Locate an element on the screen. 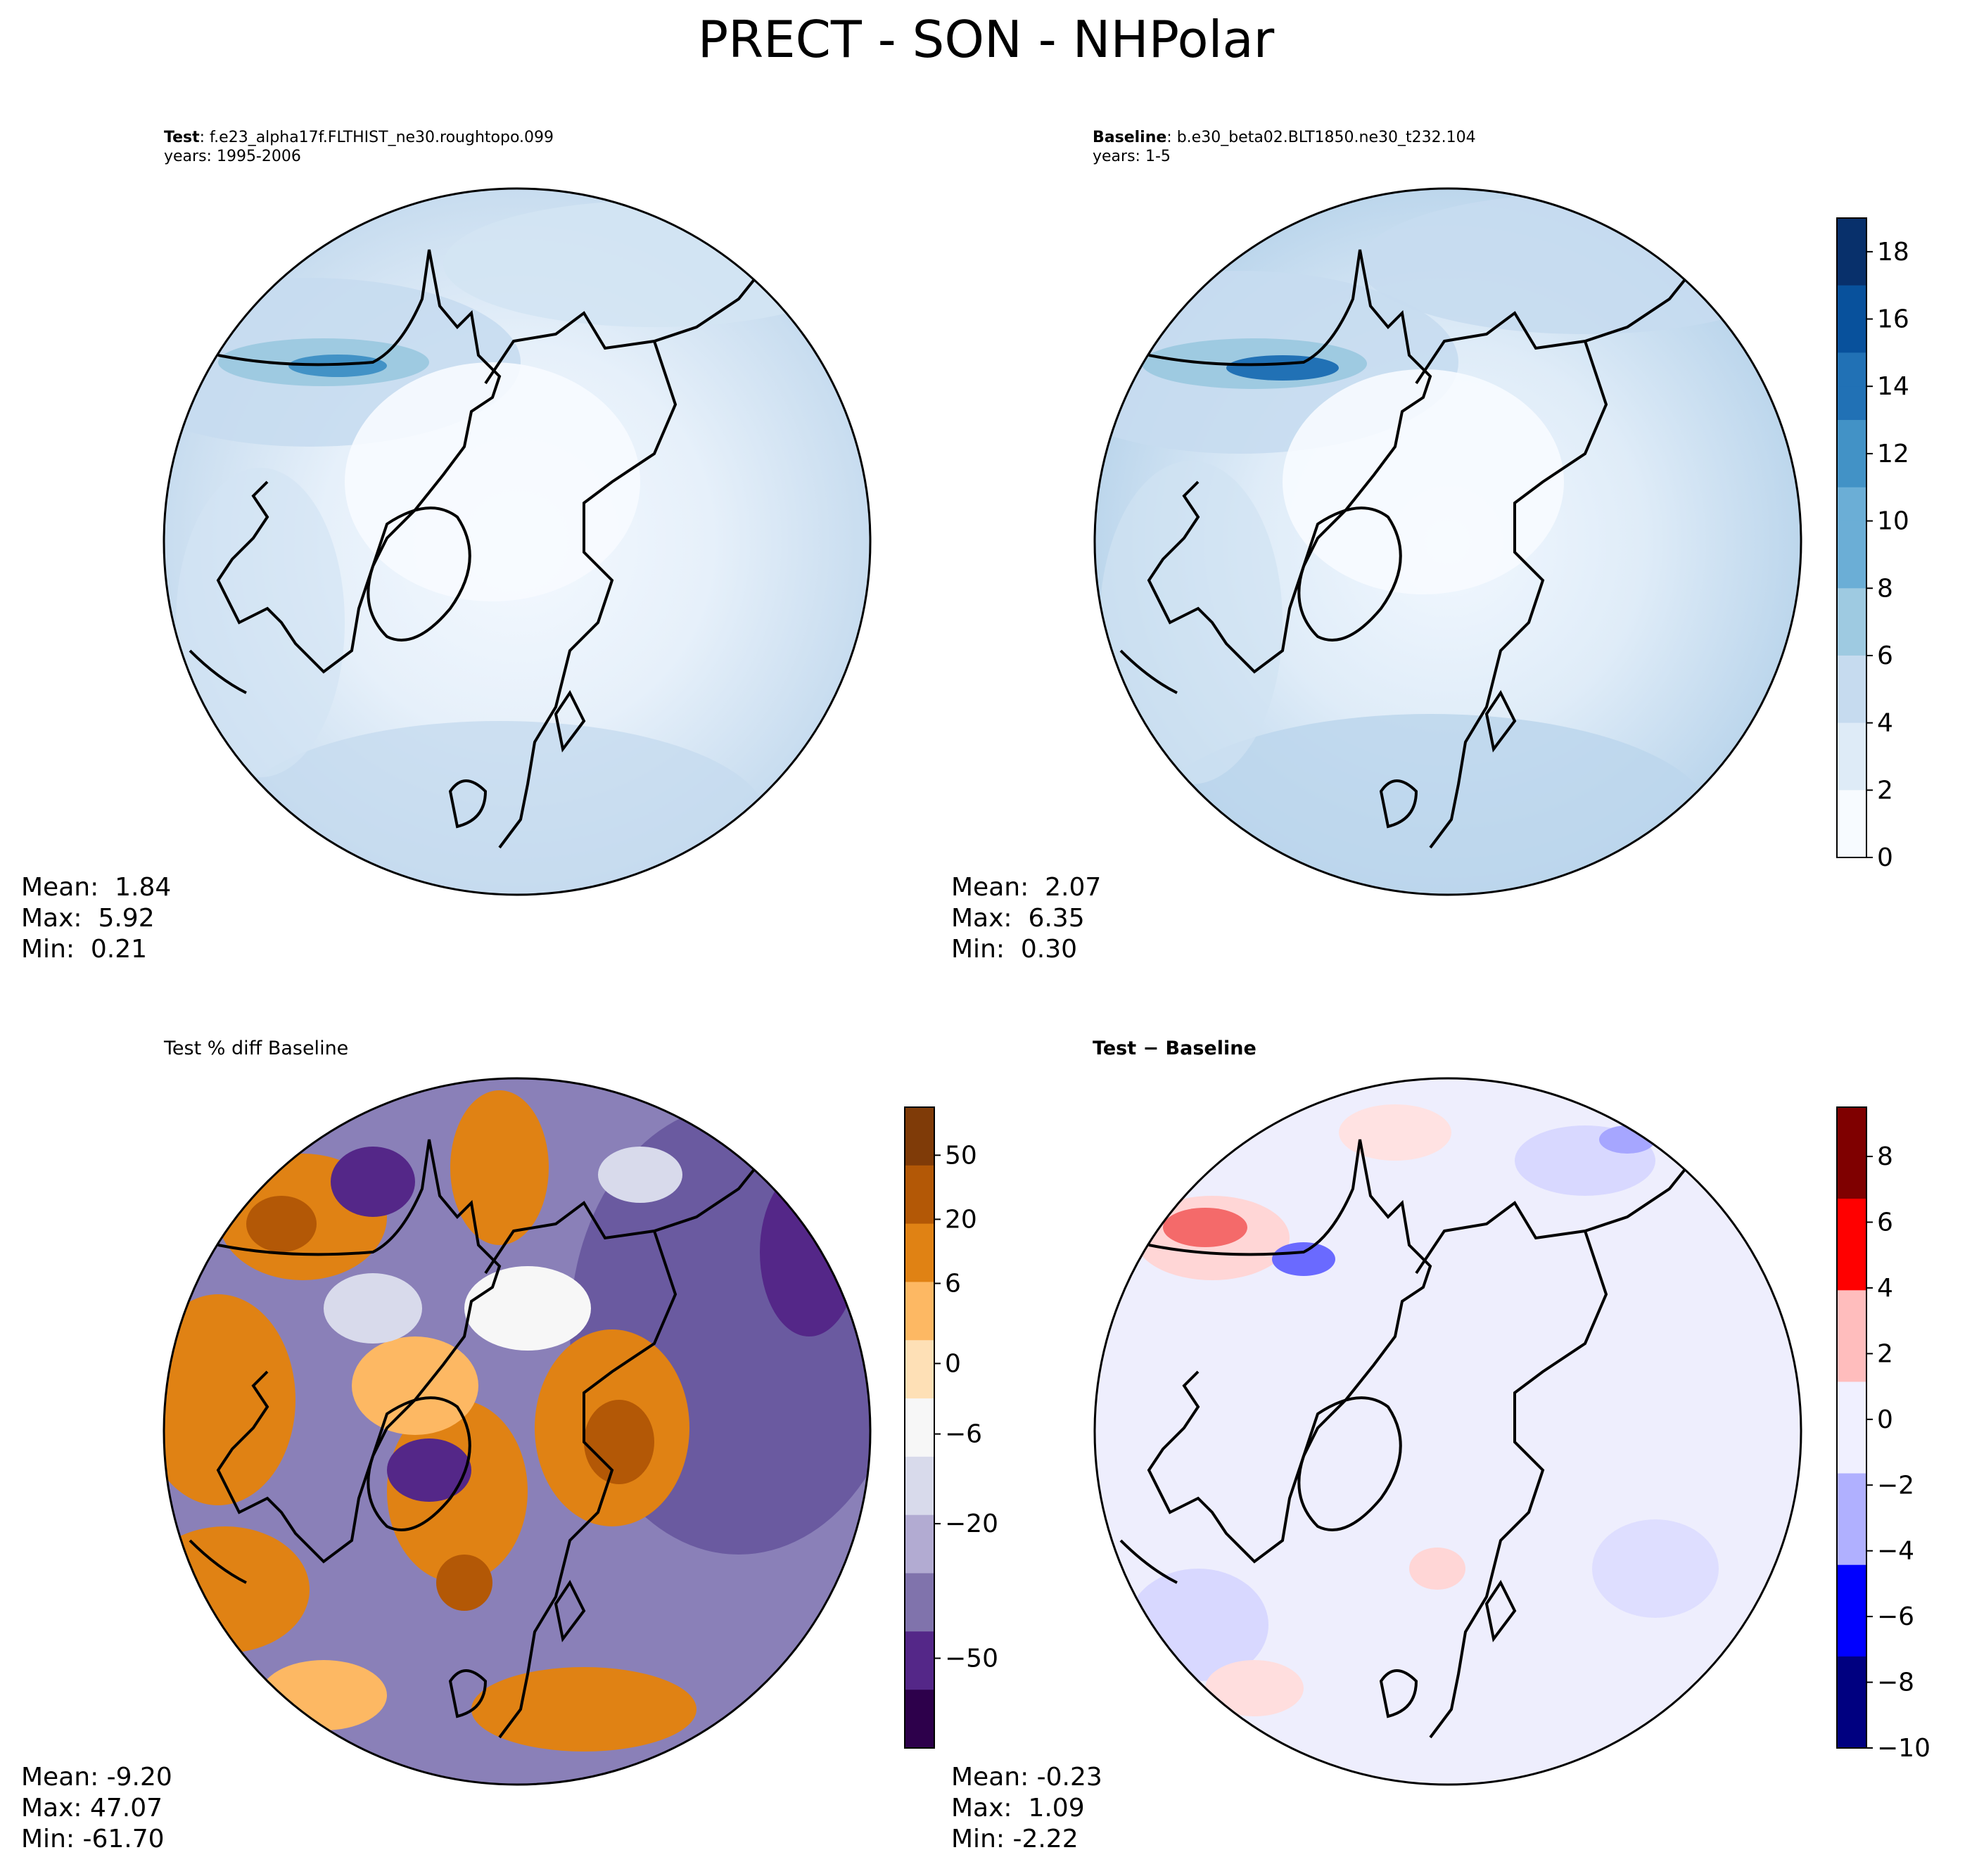 This screenshot has width=1972, height=1876. diff-stats: Mean: -0.23 Max: 1.09 Min: -2.22 is located at coordinates (1027, 1809).